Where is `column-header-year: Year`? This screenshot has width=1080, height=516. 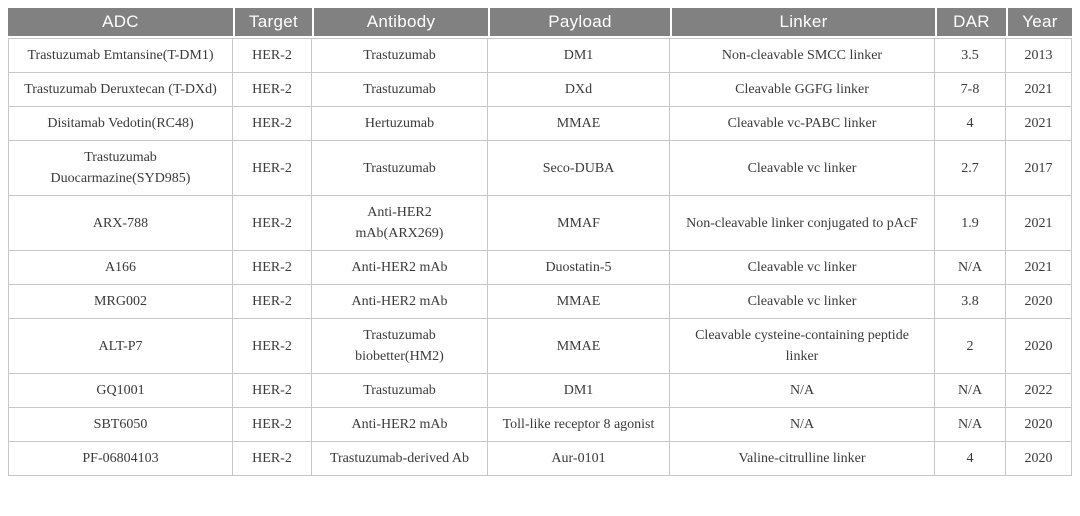
column-header-year: Year is located at coordinates (1039, 23).